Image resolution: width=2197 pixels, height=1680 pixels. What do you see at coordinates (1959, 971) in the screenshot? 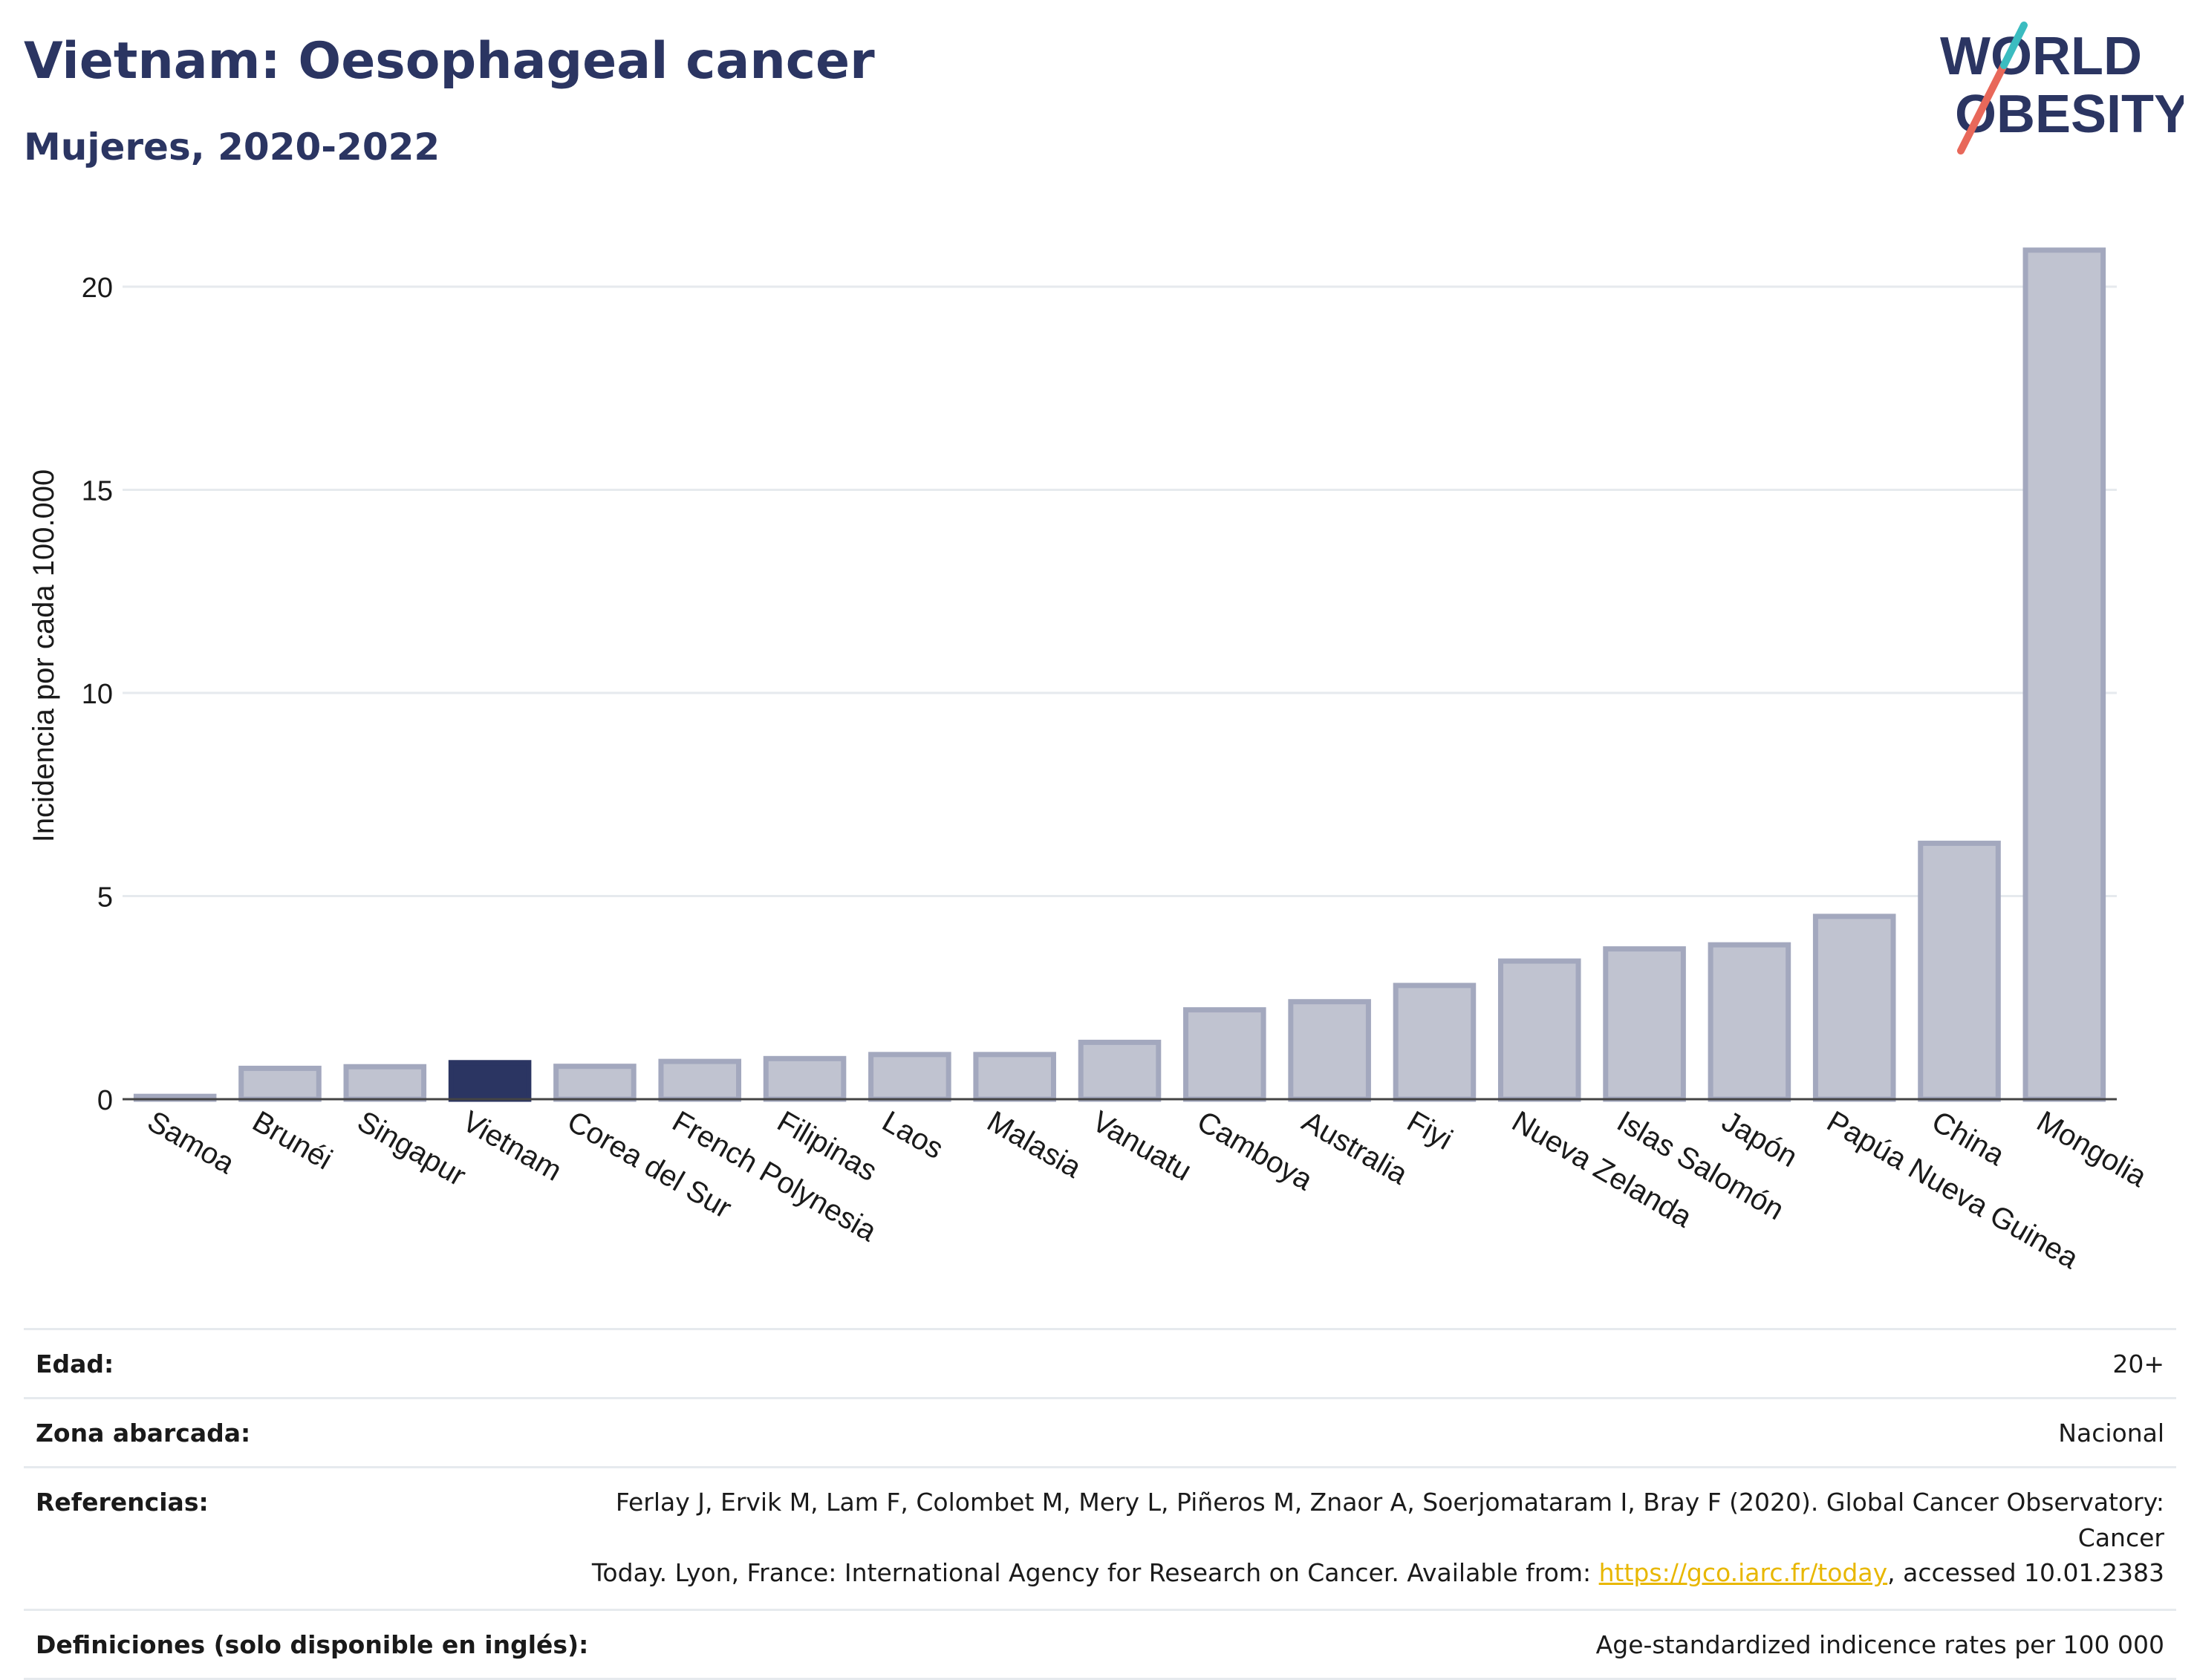
I see `bar-china` at bounding box center [1959, 971].